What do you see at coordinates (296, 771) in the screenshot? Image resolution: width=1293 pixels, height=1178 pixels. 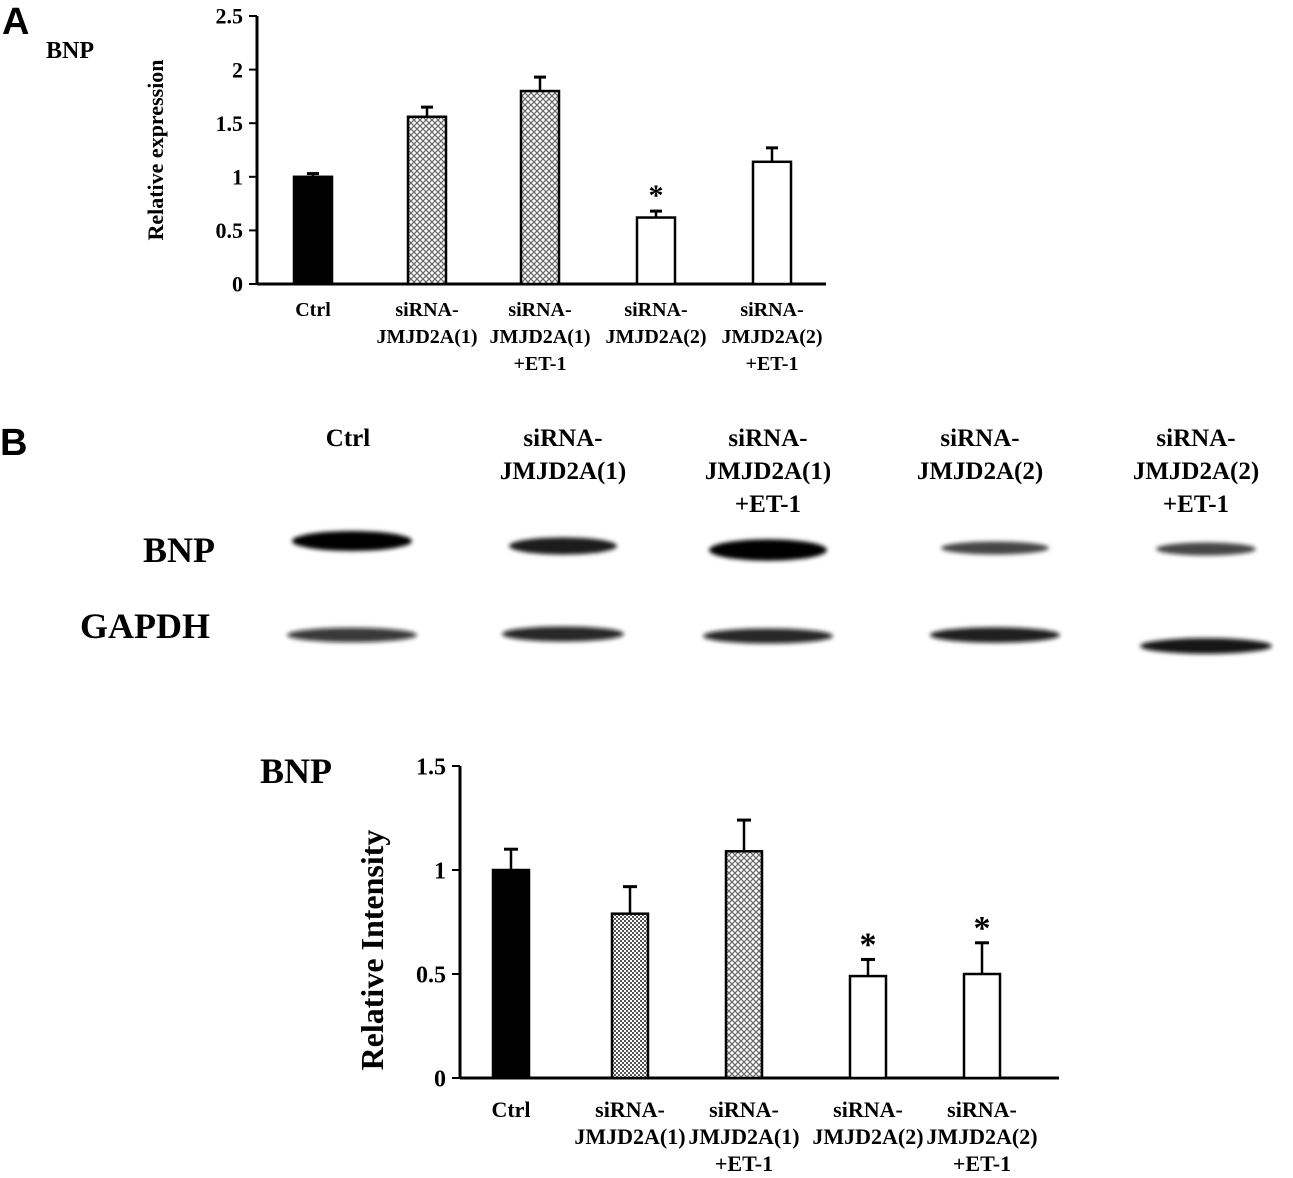 I see `chart-b-title: BNP` at bounding box center [296, 771].